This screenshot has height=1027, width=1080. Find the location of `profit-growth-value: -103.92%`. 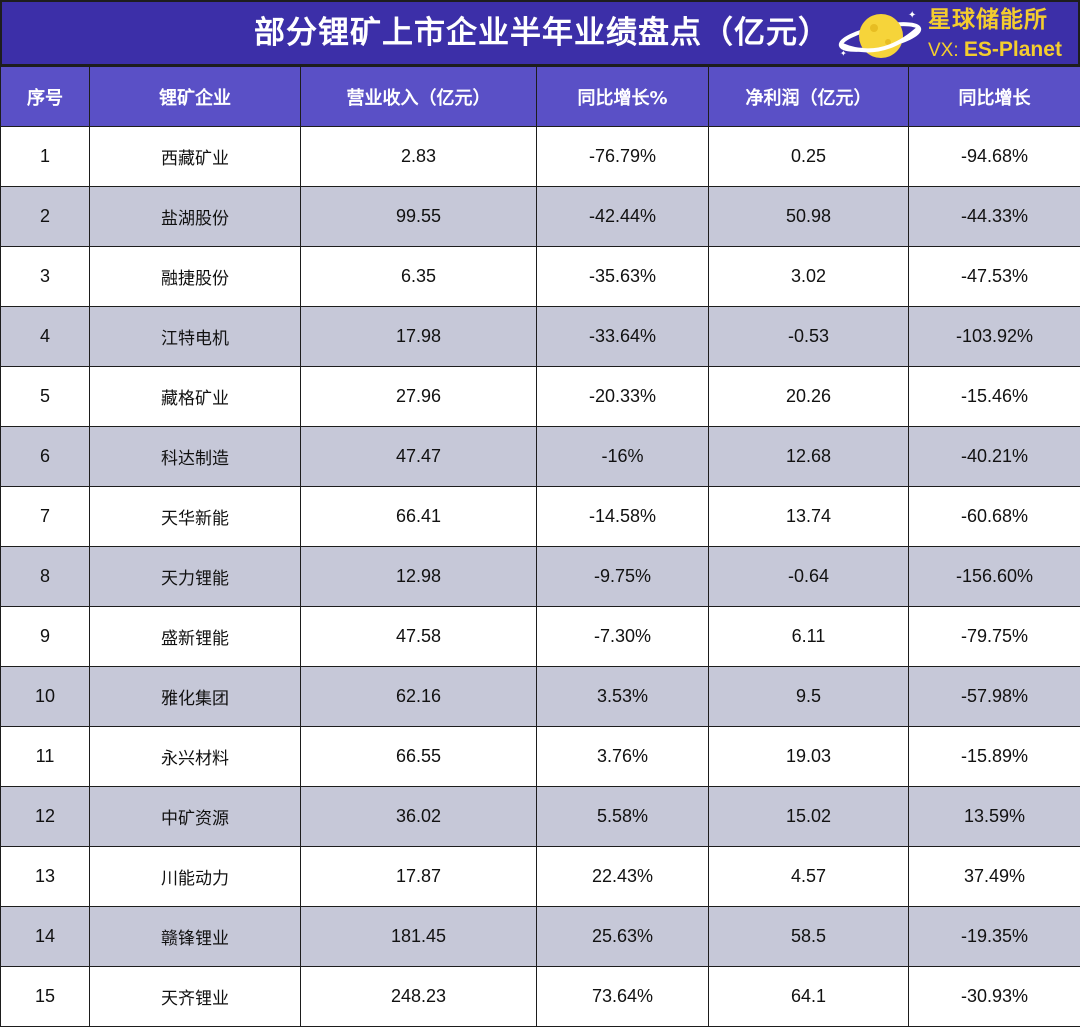

profit-growth-value: -103.92% is located at coordinates (994, 336).